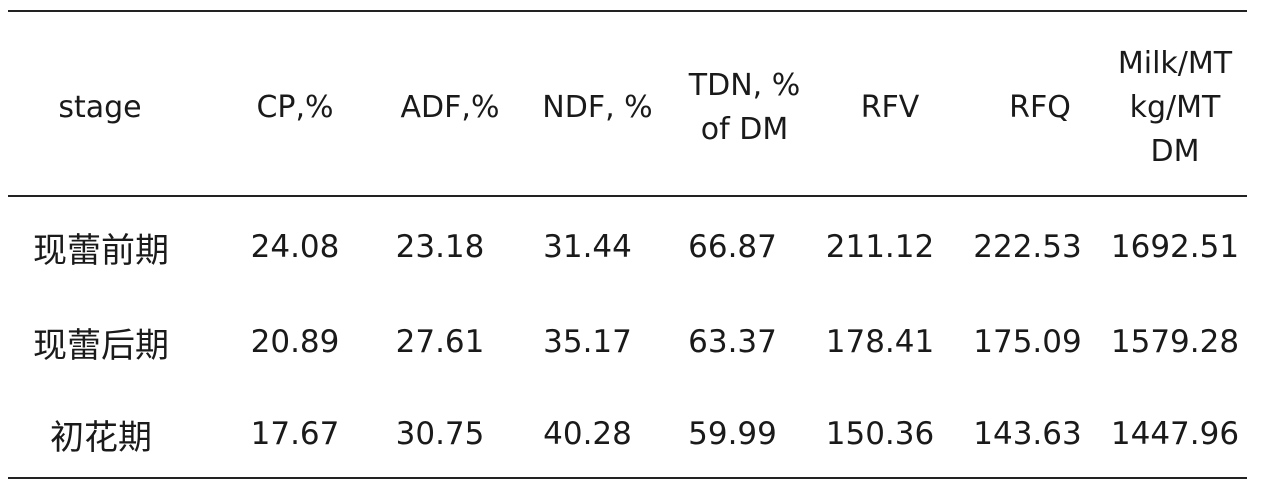 The height and width of the screenshot is (490, 1264). Describe the element at coordinates (1027, 247) in the screenshot. I see `row-1-rfq: 222.53` at that location.